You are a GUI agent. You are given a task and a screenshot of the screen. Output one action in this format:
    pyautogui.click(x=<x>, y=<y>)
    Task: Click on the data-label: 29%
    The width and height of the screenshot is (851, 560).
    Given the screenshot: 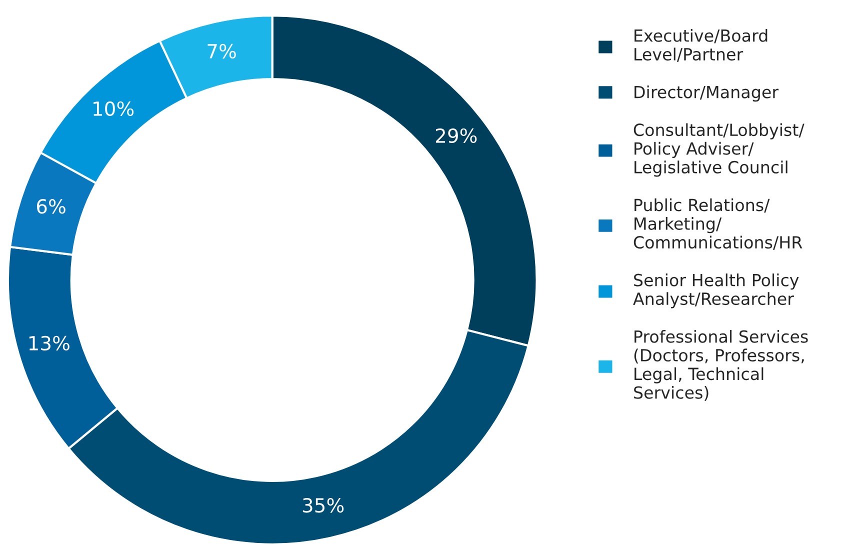 What is the action you would take?
    pyautogui.click(x=456, y=136)
    